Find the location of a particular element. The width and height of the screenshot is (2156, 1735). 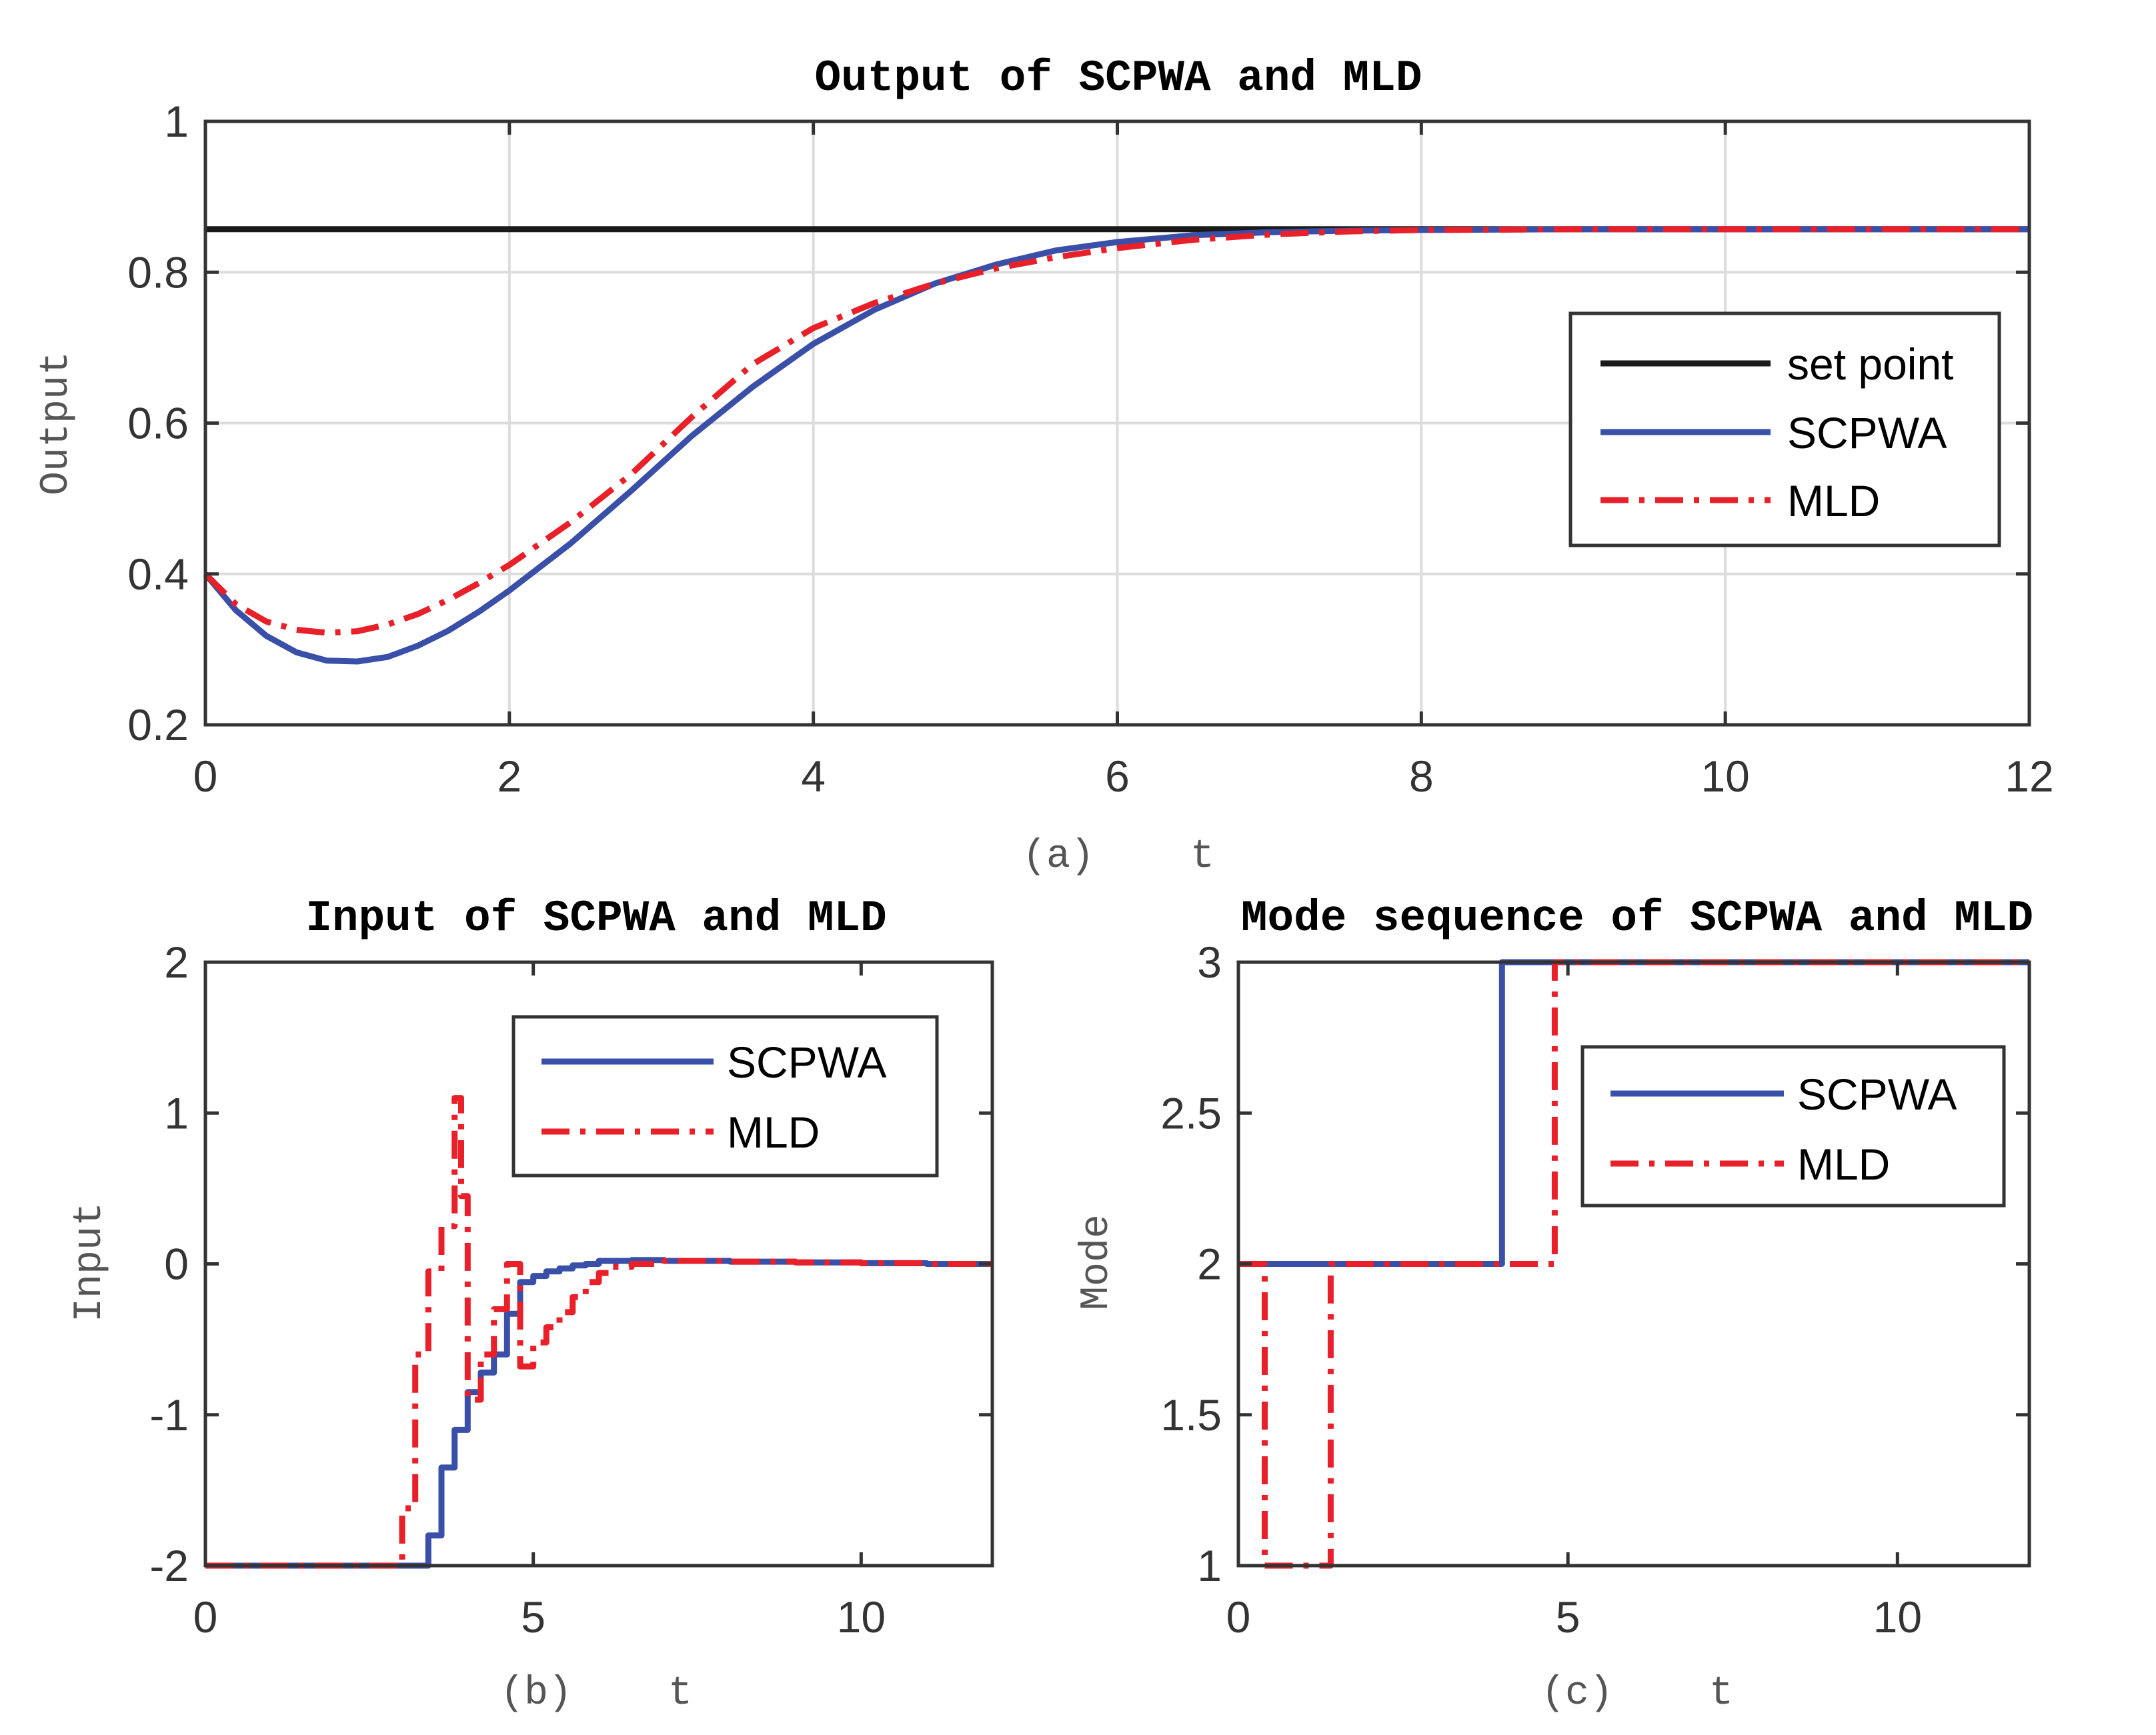

y-tick-label: 0.6 is located at coordinates (158, 424).